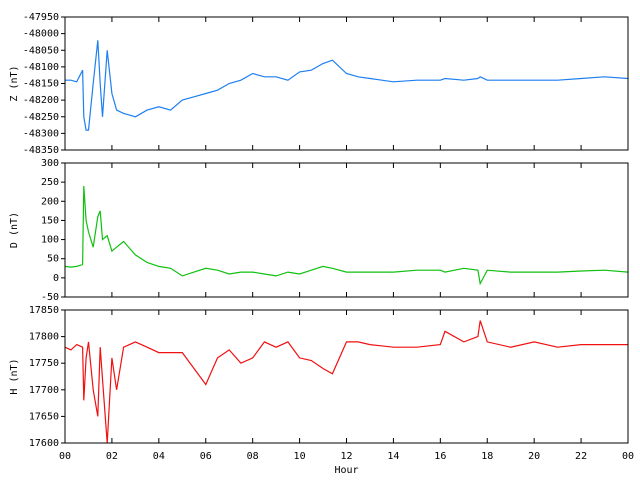 This screenshot has width=640, height=480. I want to click on y-axis-label: D (nT), so click(14, 230).